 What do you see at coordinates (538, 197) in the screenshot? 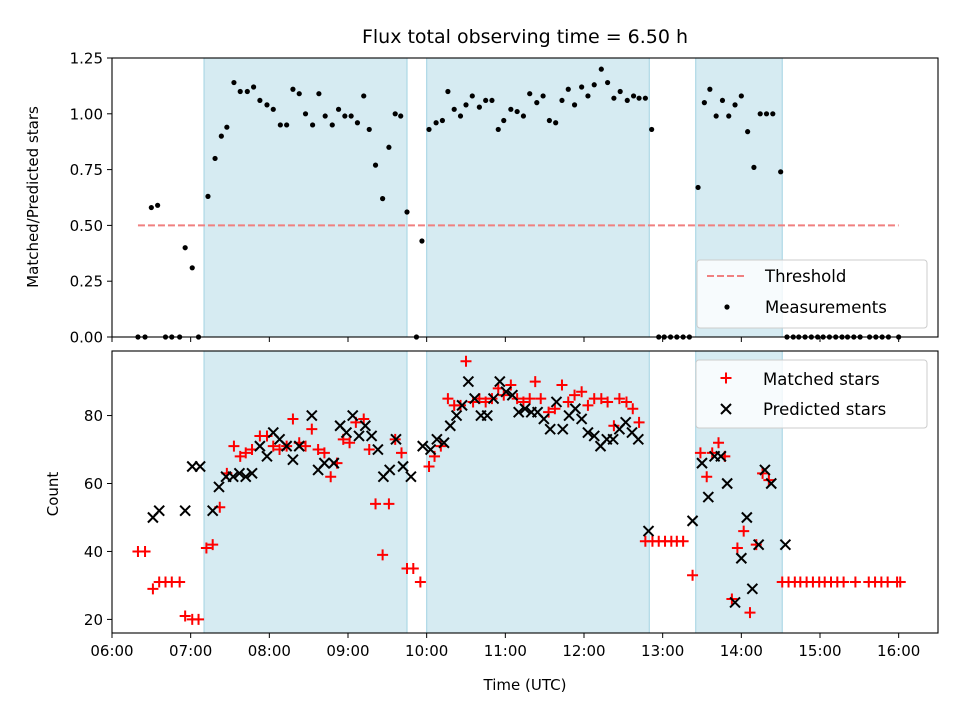
I see `observing-window` at bounding box center [538, 197].